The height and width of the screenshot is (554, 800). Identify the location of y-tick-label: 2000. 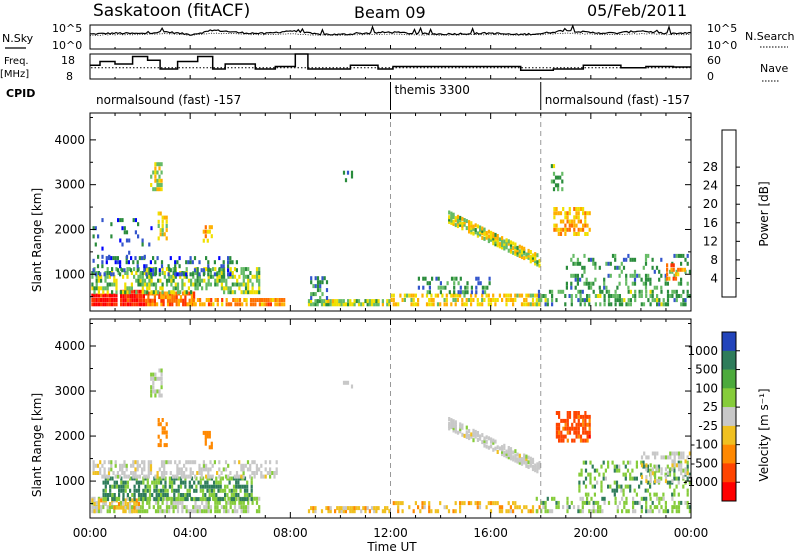
(69, 436).